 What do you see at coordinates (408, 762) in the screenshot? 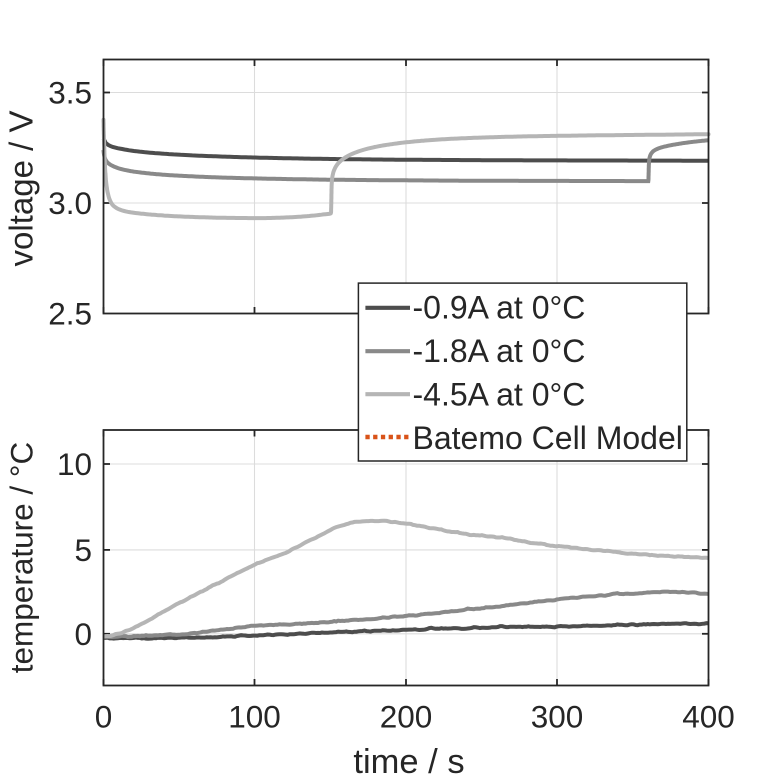
I see `svg-text: time / s` at bounding box center [408, 762].